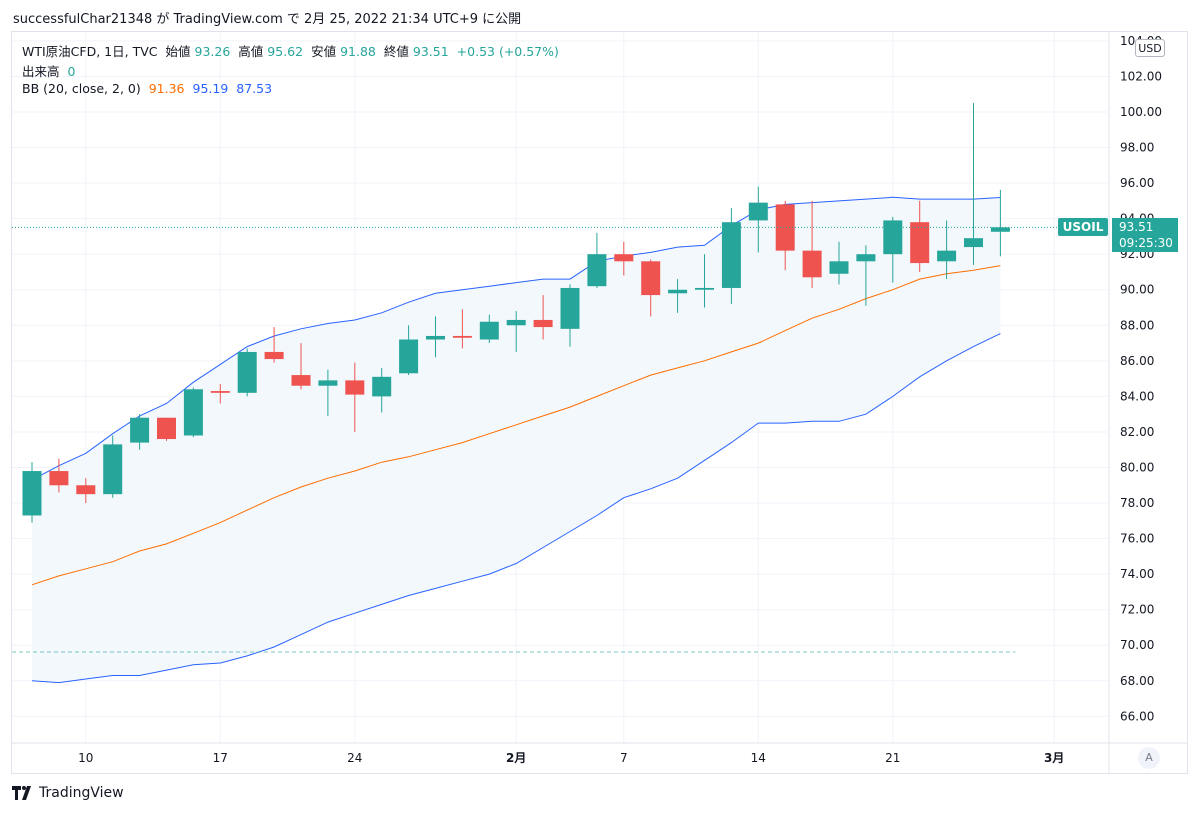 This screenshot has width=1200, height=814. Describe the element at coordinates (1137, 716) in the screenshot. I see `y-tick-label: 66.00` at that location.